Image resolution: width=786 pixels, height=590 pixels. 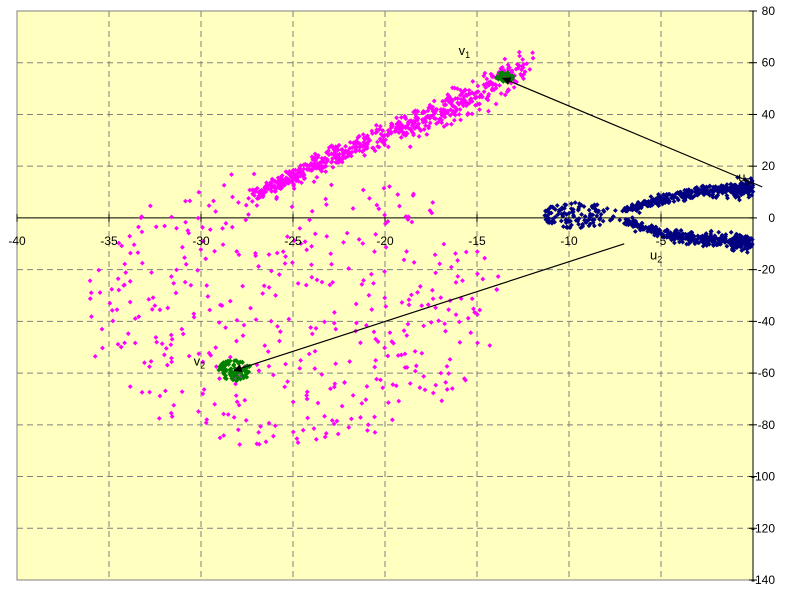 I want to click on x-tick-label: -15, so click(x=477, y=241).